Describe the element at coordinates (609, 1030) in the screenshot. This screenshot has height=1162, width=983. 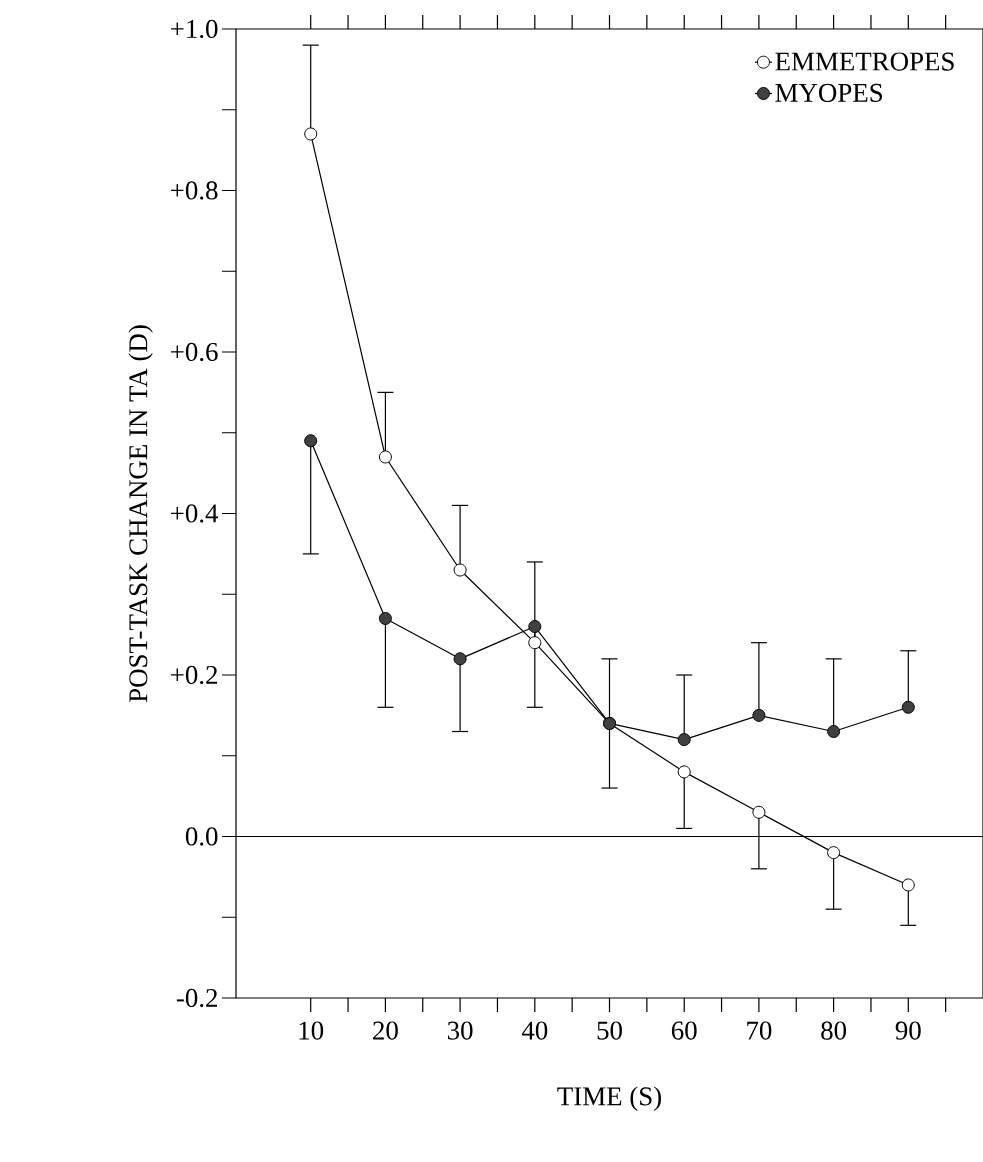
I see `x-tick-label: 50` at that location.